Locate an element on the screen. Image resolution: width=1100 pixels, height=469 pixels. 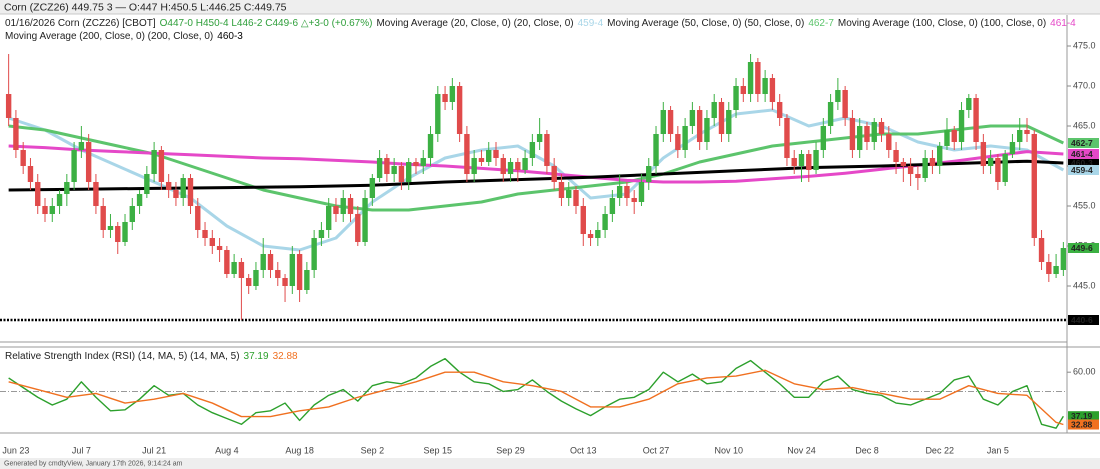
legend-value: 37.19 is located at coordinates (256, 356).